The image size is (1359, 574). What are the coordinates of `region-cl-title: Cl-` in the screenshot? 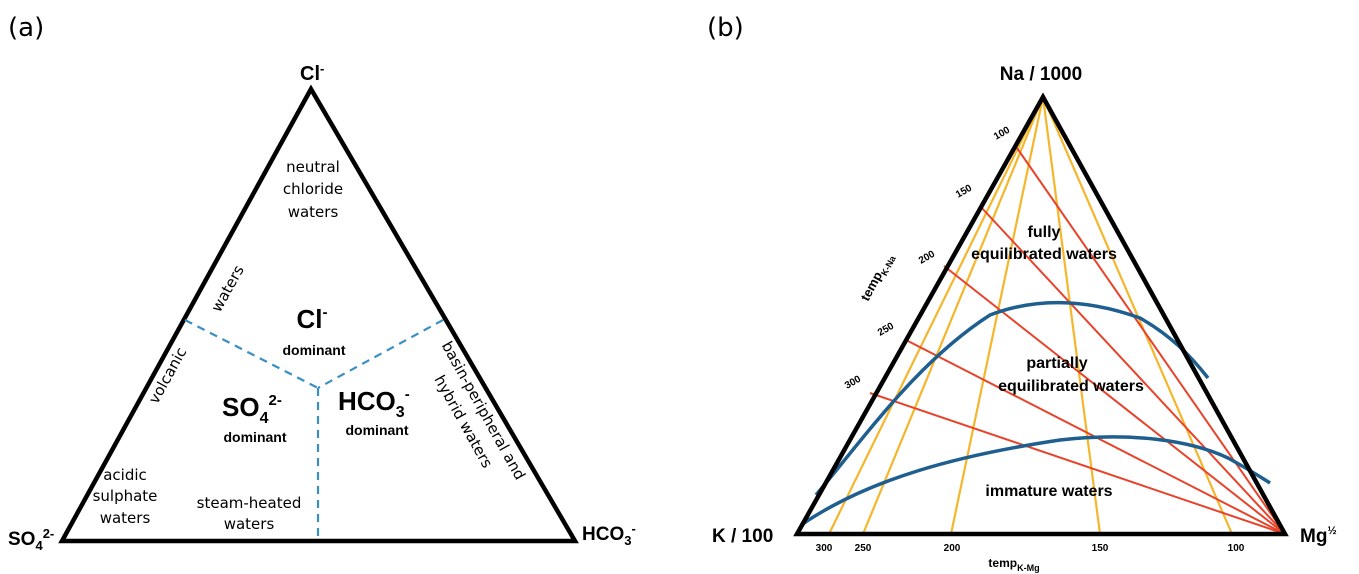 It's located at (312, 319).